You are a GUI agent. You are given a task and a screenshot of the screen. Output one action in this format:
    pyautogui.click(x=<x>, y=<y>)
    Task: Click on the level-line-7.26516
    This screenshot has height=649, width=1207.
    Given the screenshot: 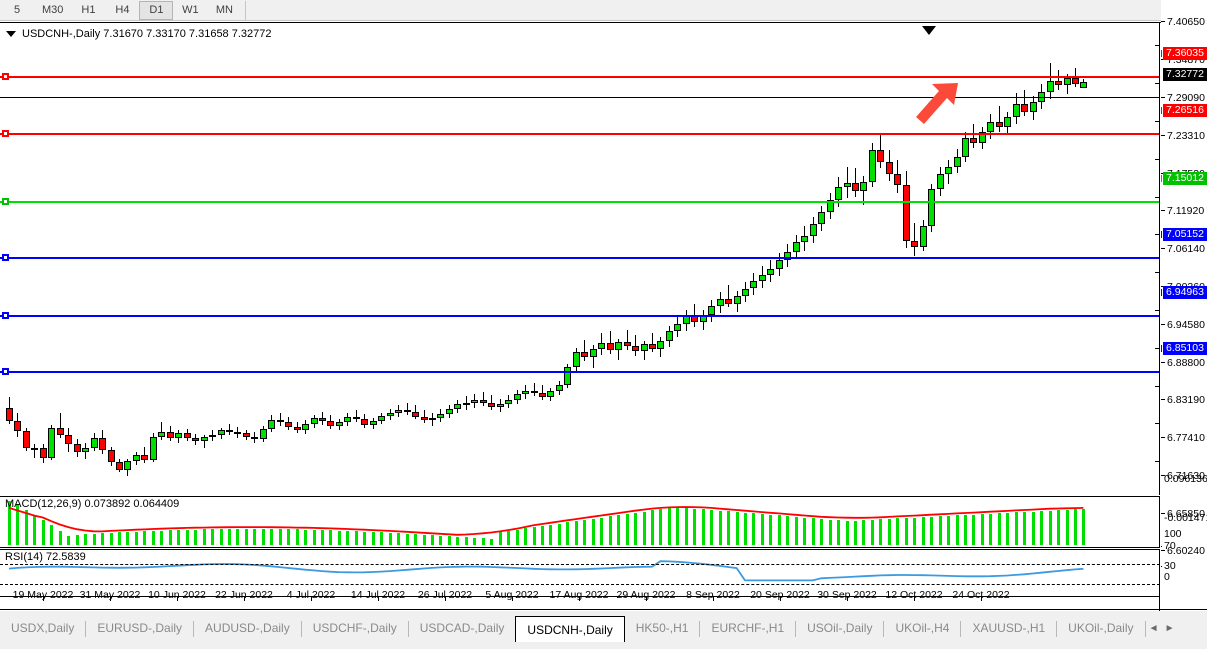 What is the action you would take?
    pyautogui.click(x=579, y=134)
    